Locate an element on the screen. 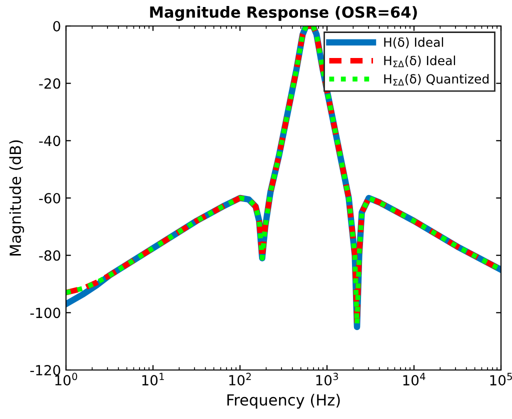  x-tick-label: 10$^{2}$ is located at coordinates (240, 379).